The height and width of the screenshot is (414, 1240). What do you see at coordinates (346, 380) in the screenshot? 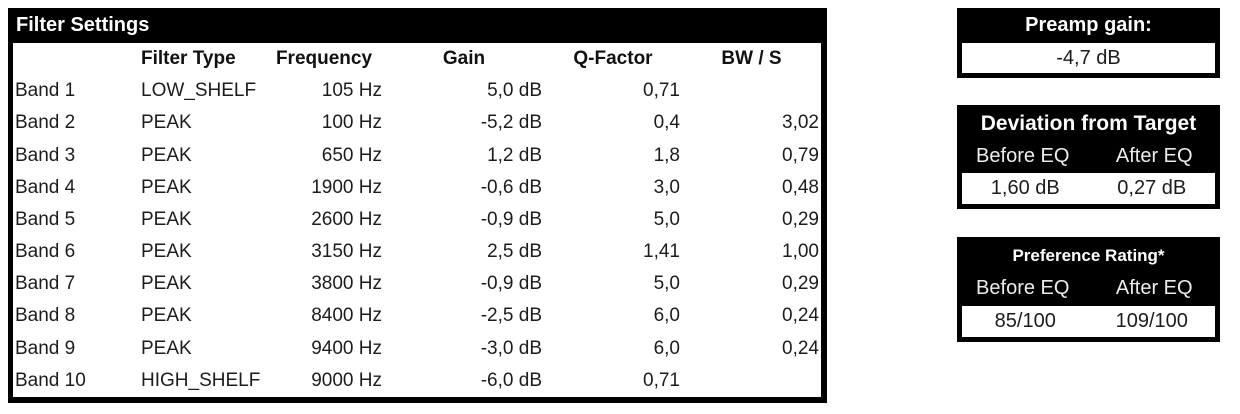
I see `cell-freq: 9000 Hz` at bounding box center [346, 380].